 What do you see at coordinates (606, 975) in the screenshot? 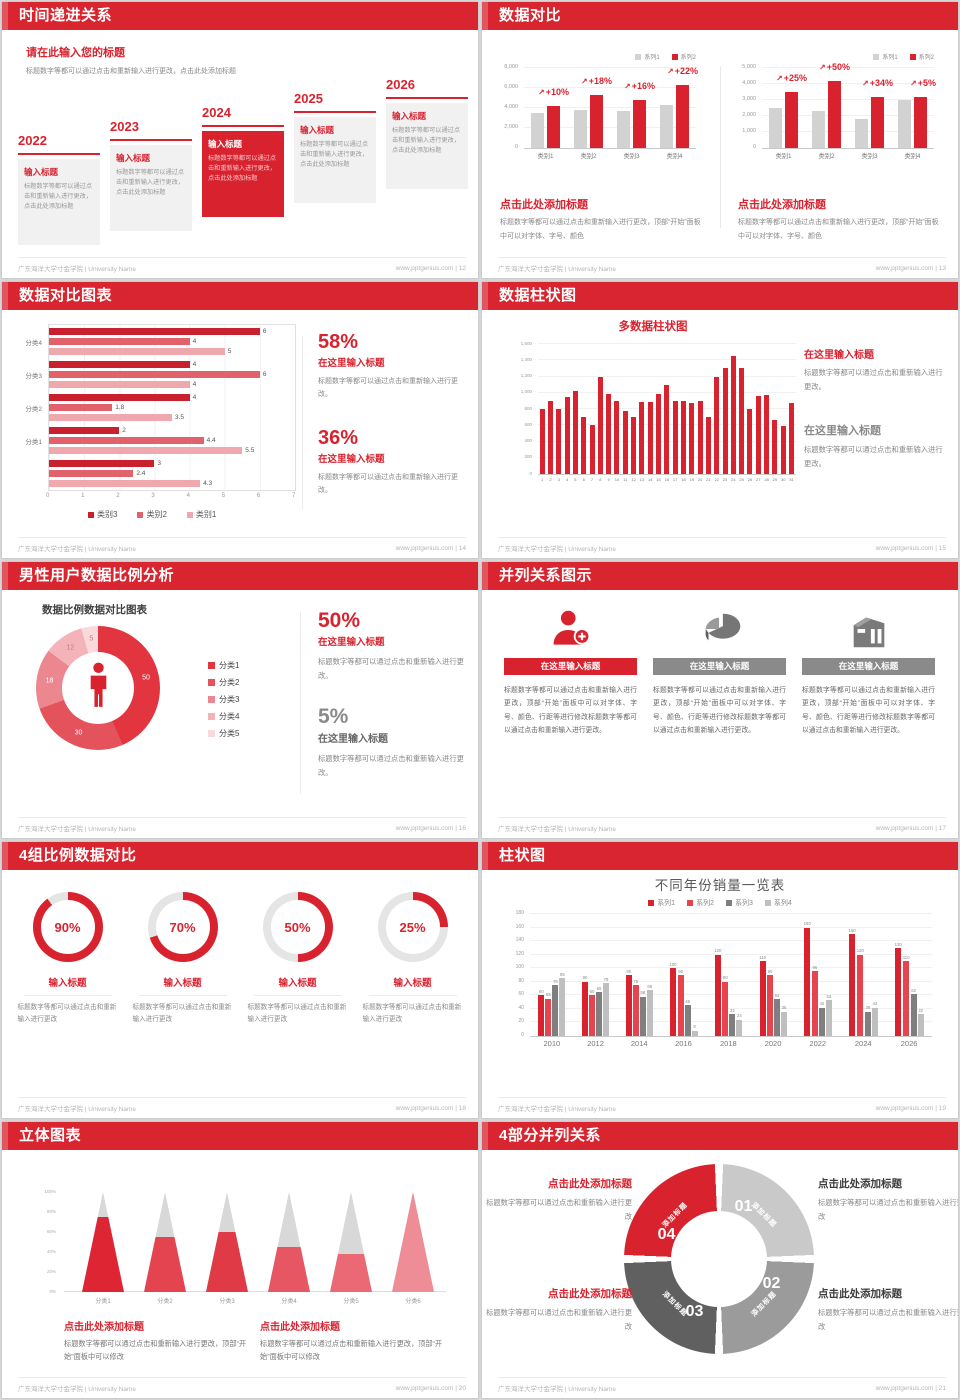
I see `bar-column: 78` at bounding box center [606, 975].